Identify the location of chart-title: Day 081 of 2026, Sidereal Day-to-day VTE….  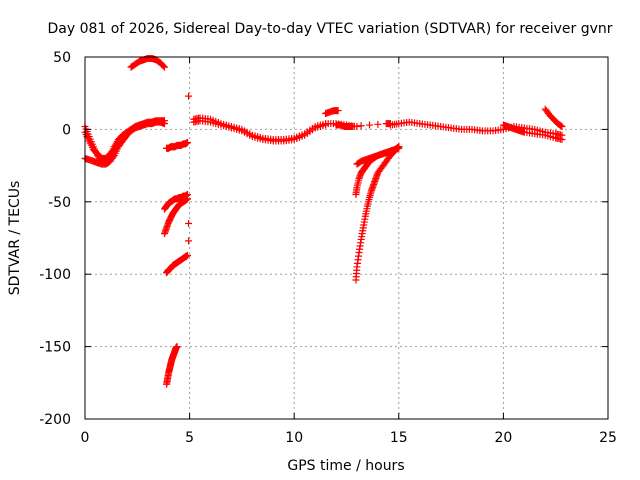
(329, 29).